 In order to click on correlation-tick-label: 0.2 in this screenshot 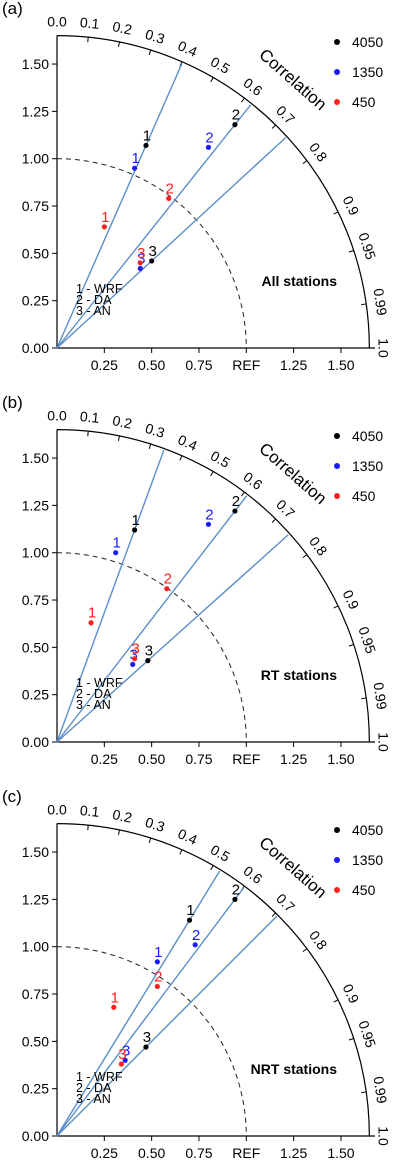, I will do `click(122, 422)`.